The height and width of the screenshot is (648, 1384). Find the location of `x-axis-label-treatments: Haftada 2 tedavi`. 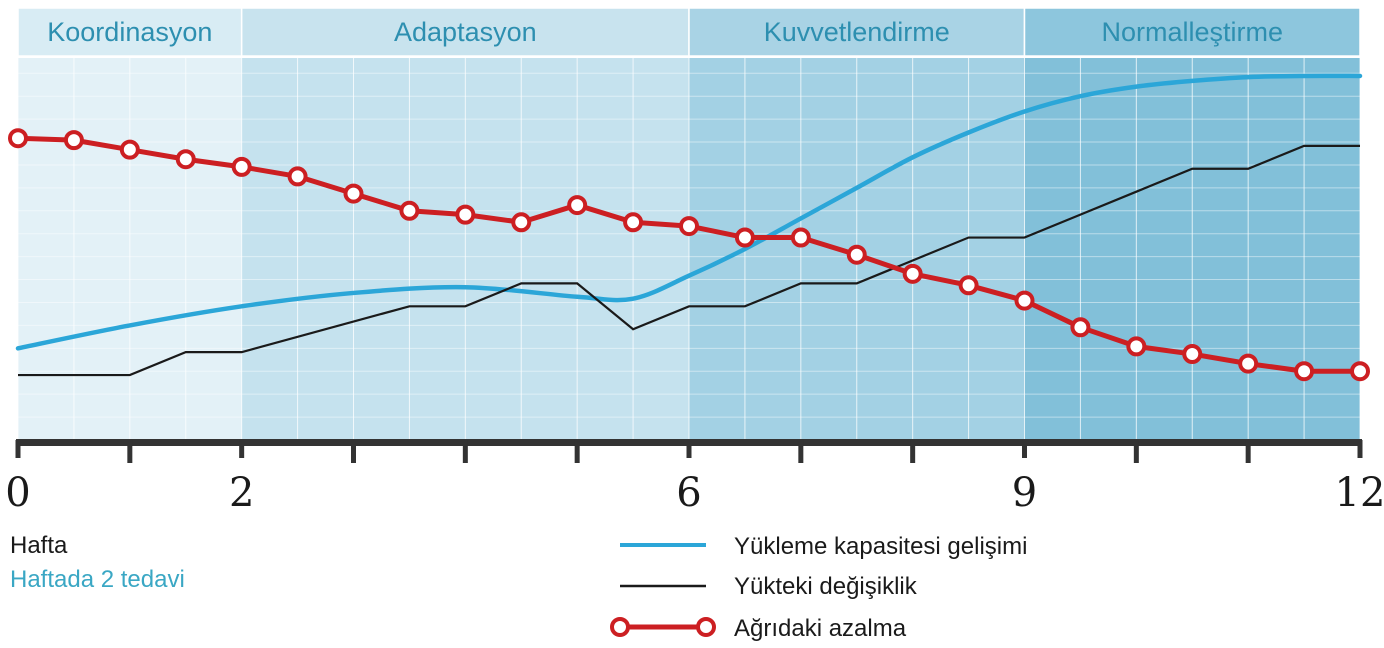

x-axis-label-treatments: Haftada 2 tedavi is located at coordinates (97, 579).